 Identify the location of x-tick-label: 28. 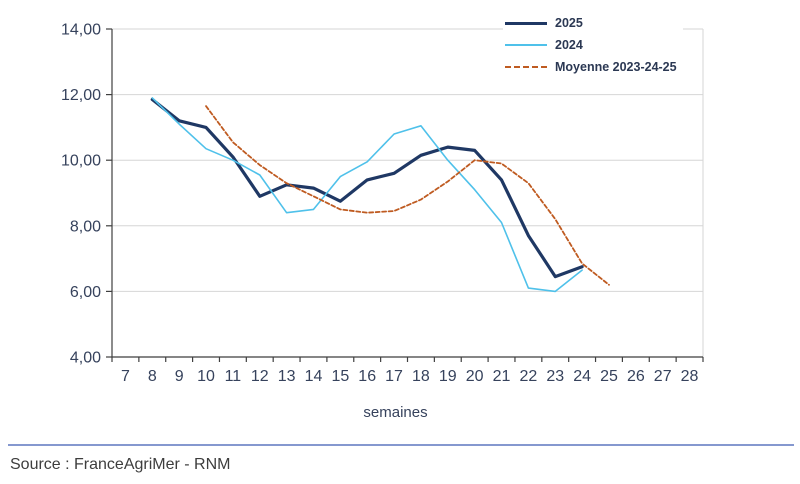
(690, 376).